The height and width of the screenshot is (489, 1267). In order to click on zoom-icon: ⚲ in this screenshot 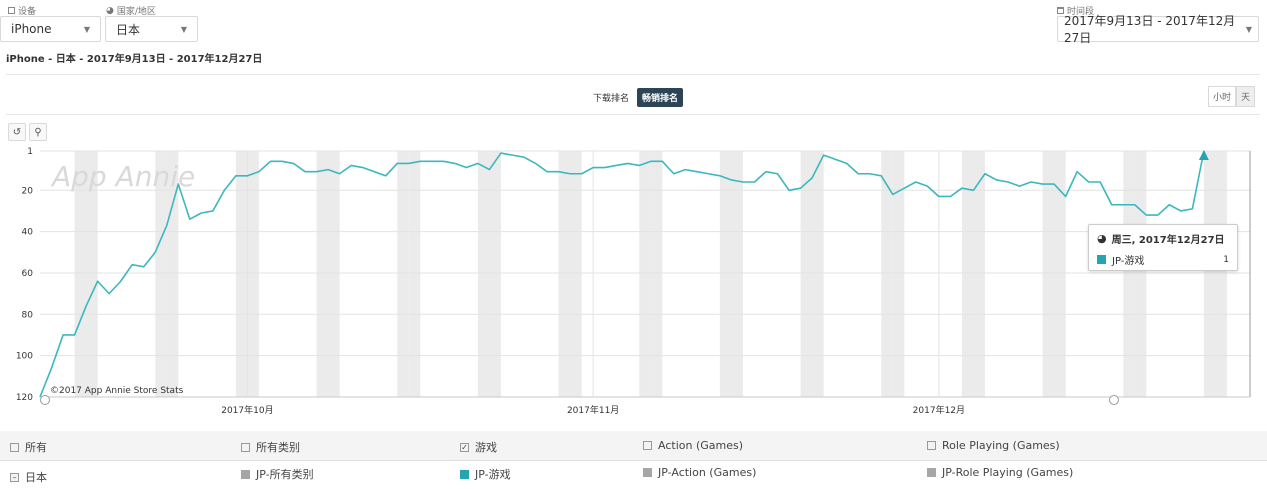, I will do `click(38, 132)`.